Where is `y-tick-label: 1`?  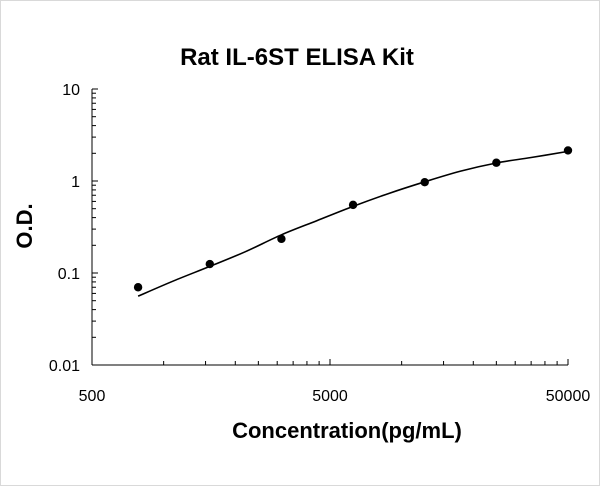 y-tick-label: 1 is located at coordinates (75, 182).